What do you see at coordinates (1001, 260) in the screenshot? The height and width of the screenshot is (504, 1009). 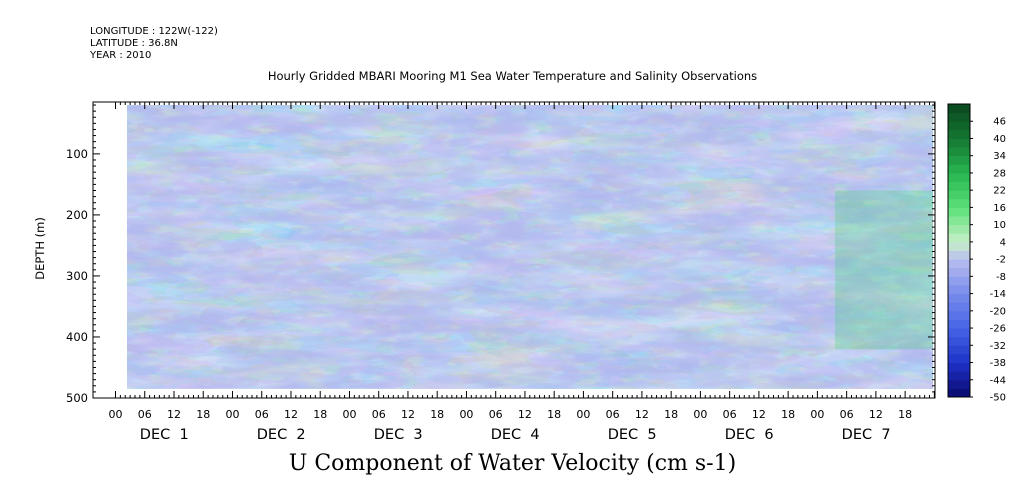 I see `colorbar-label: -2` at bounding box center [1001, 260].